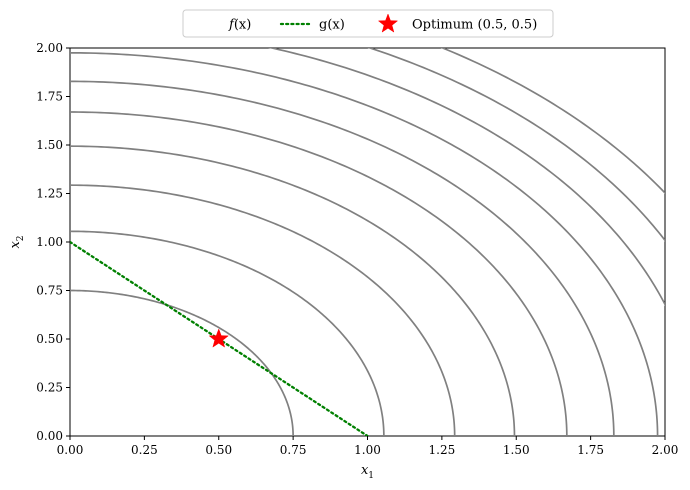 Image resolution: width=690 pixels, height=490 pixels. Describe the element at coordinates (49, 194) in the screenshot. I see `y-tick-label: 1.25` at that location.